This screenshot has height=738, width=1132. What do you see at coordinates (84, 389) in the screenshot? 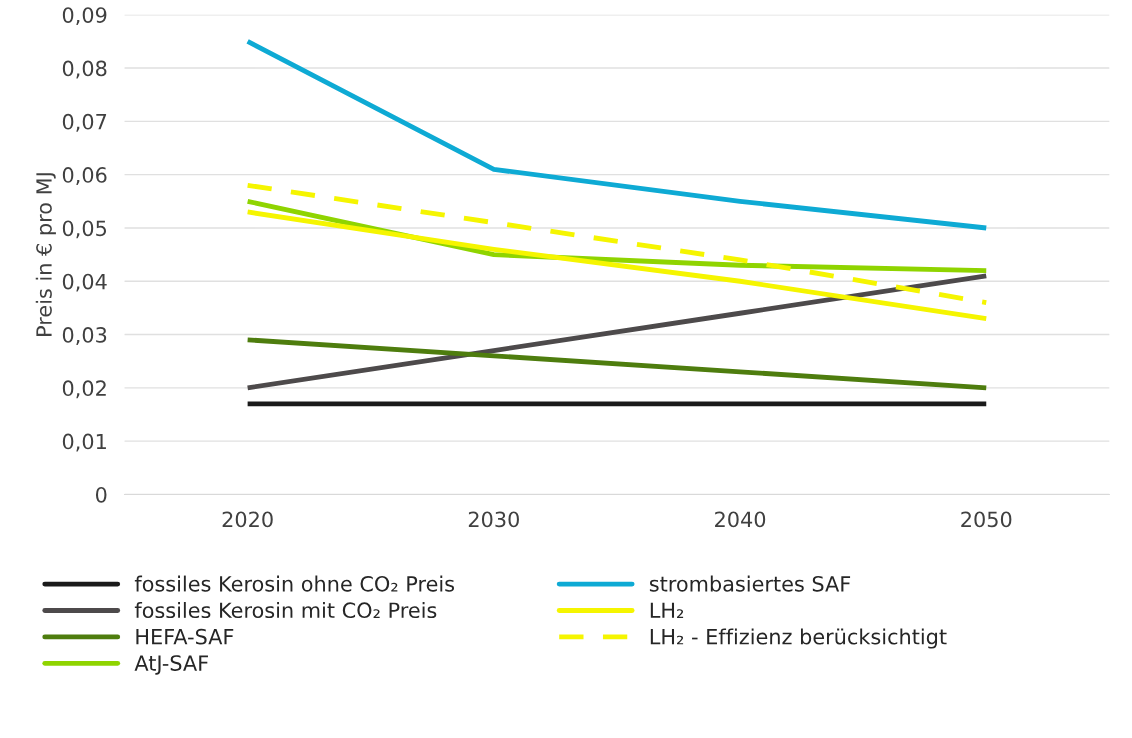
I see `y-tick-label: 0,02` at bounding box center [84, 389].